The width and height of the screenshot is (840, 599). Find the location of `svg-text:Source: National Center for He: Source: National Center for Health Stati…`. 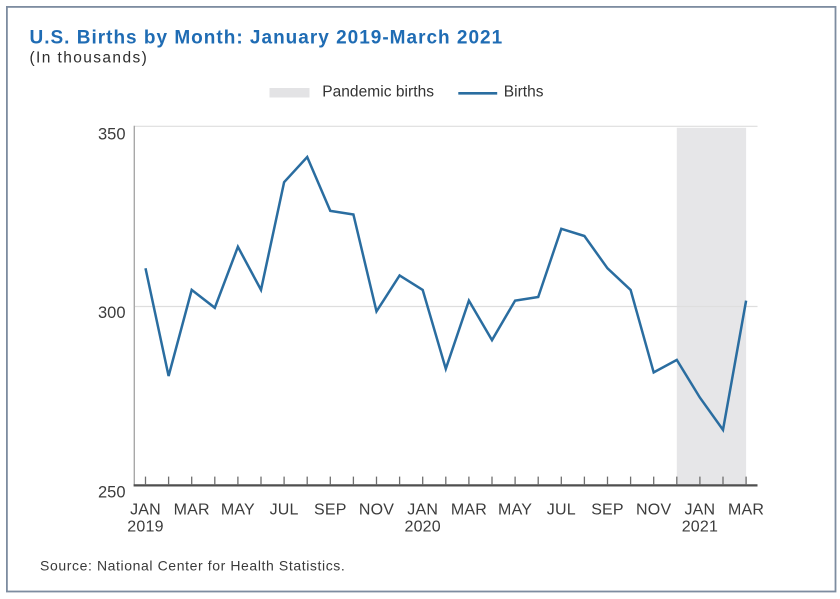

svg-text:Source: National Center for He: Source: National Center for Health Stati… is located at coordinates (192, 565).